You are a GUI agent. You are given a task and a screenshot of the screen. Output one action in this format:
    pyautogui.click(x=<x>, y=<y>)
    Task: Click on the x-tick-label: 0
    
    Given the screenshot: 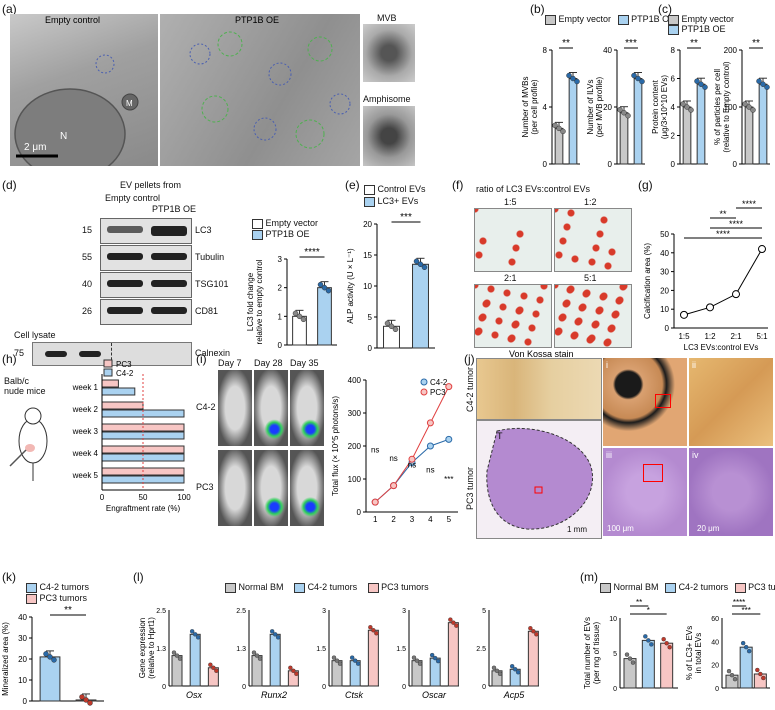 What is the action you would take?
    pyautogui.click(x=102, y=497)
    